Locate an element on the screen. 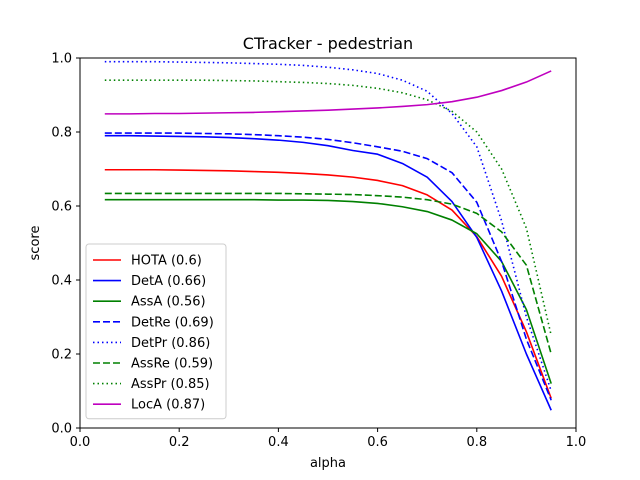  chart-title: CTracker - pedestrian is located at coordinates (328, 43).